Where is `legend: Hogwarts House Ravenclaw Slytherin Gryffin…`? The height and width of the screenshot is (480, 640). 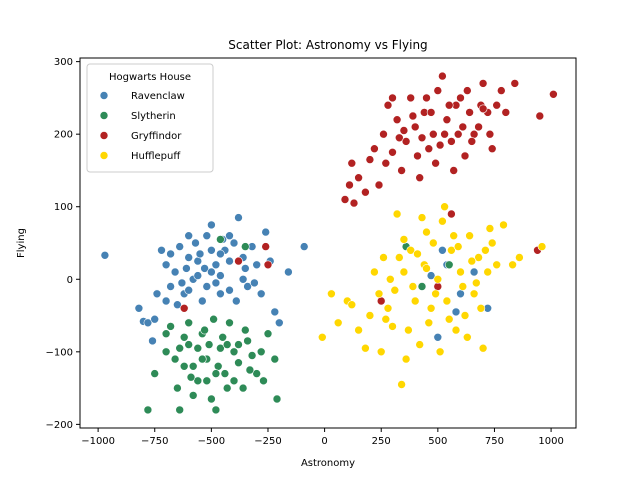 legend: Hogwarts House Ravenclaw Slytherin Gryffin… is located at coordinates (150, 118).